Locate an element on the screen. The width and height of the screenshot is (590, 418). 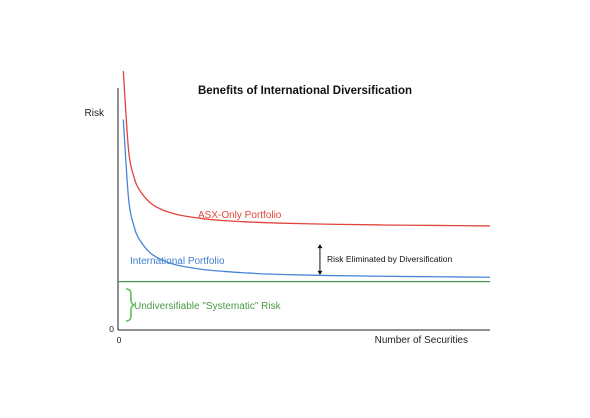
y-tick-label: 0 is located at coordinates (111, 329).